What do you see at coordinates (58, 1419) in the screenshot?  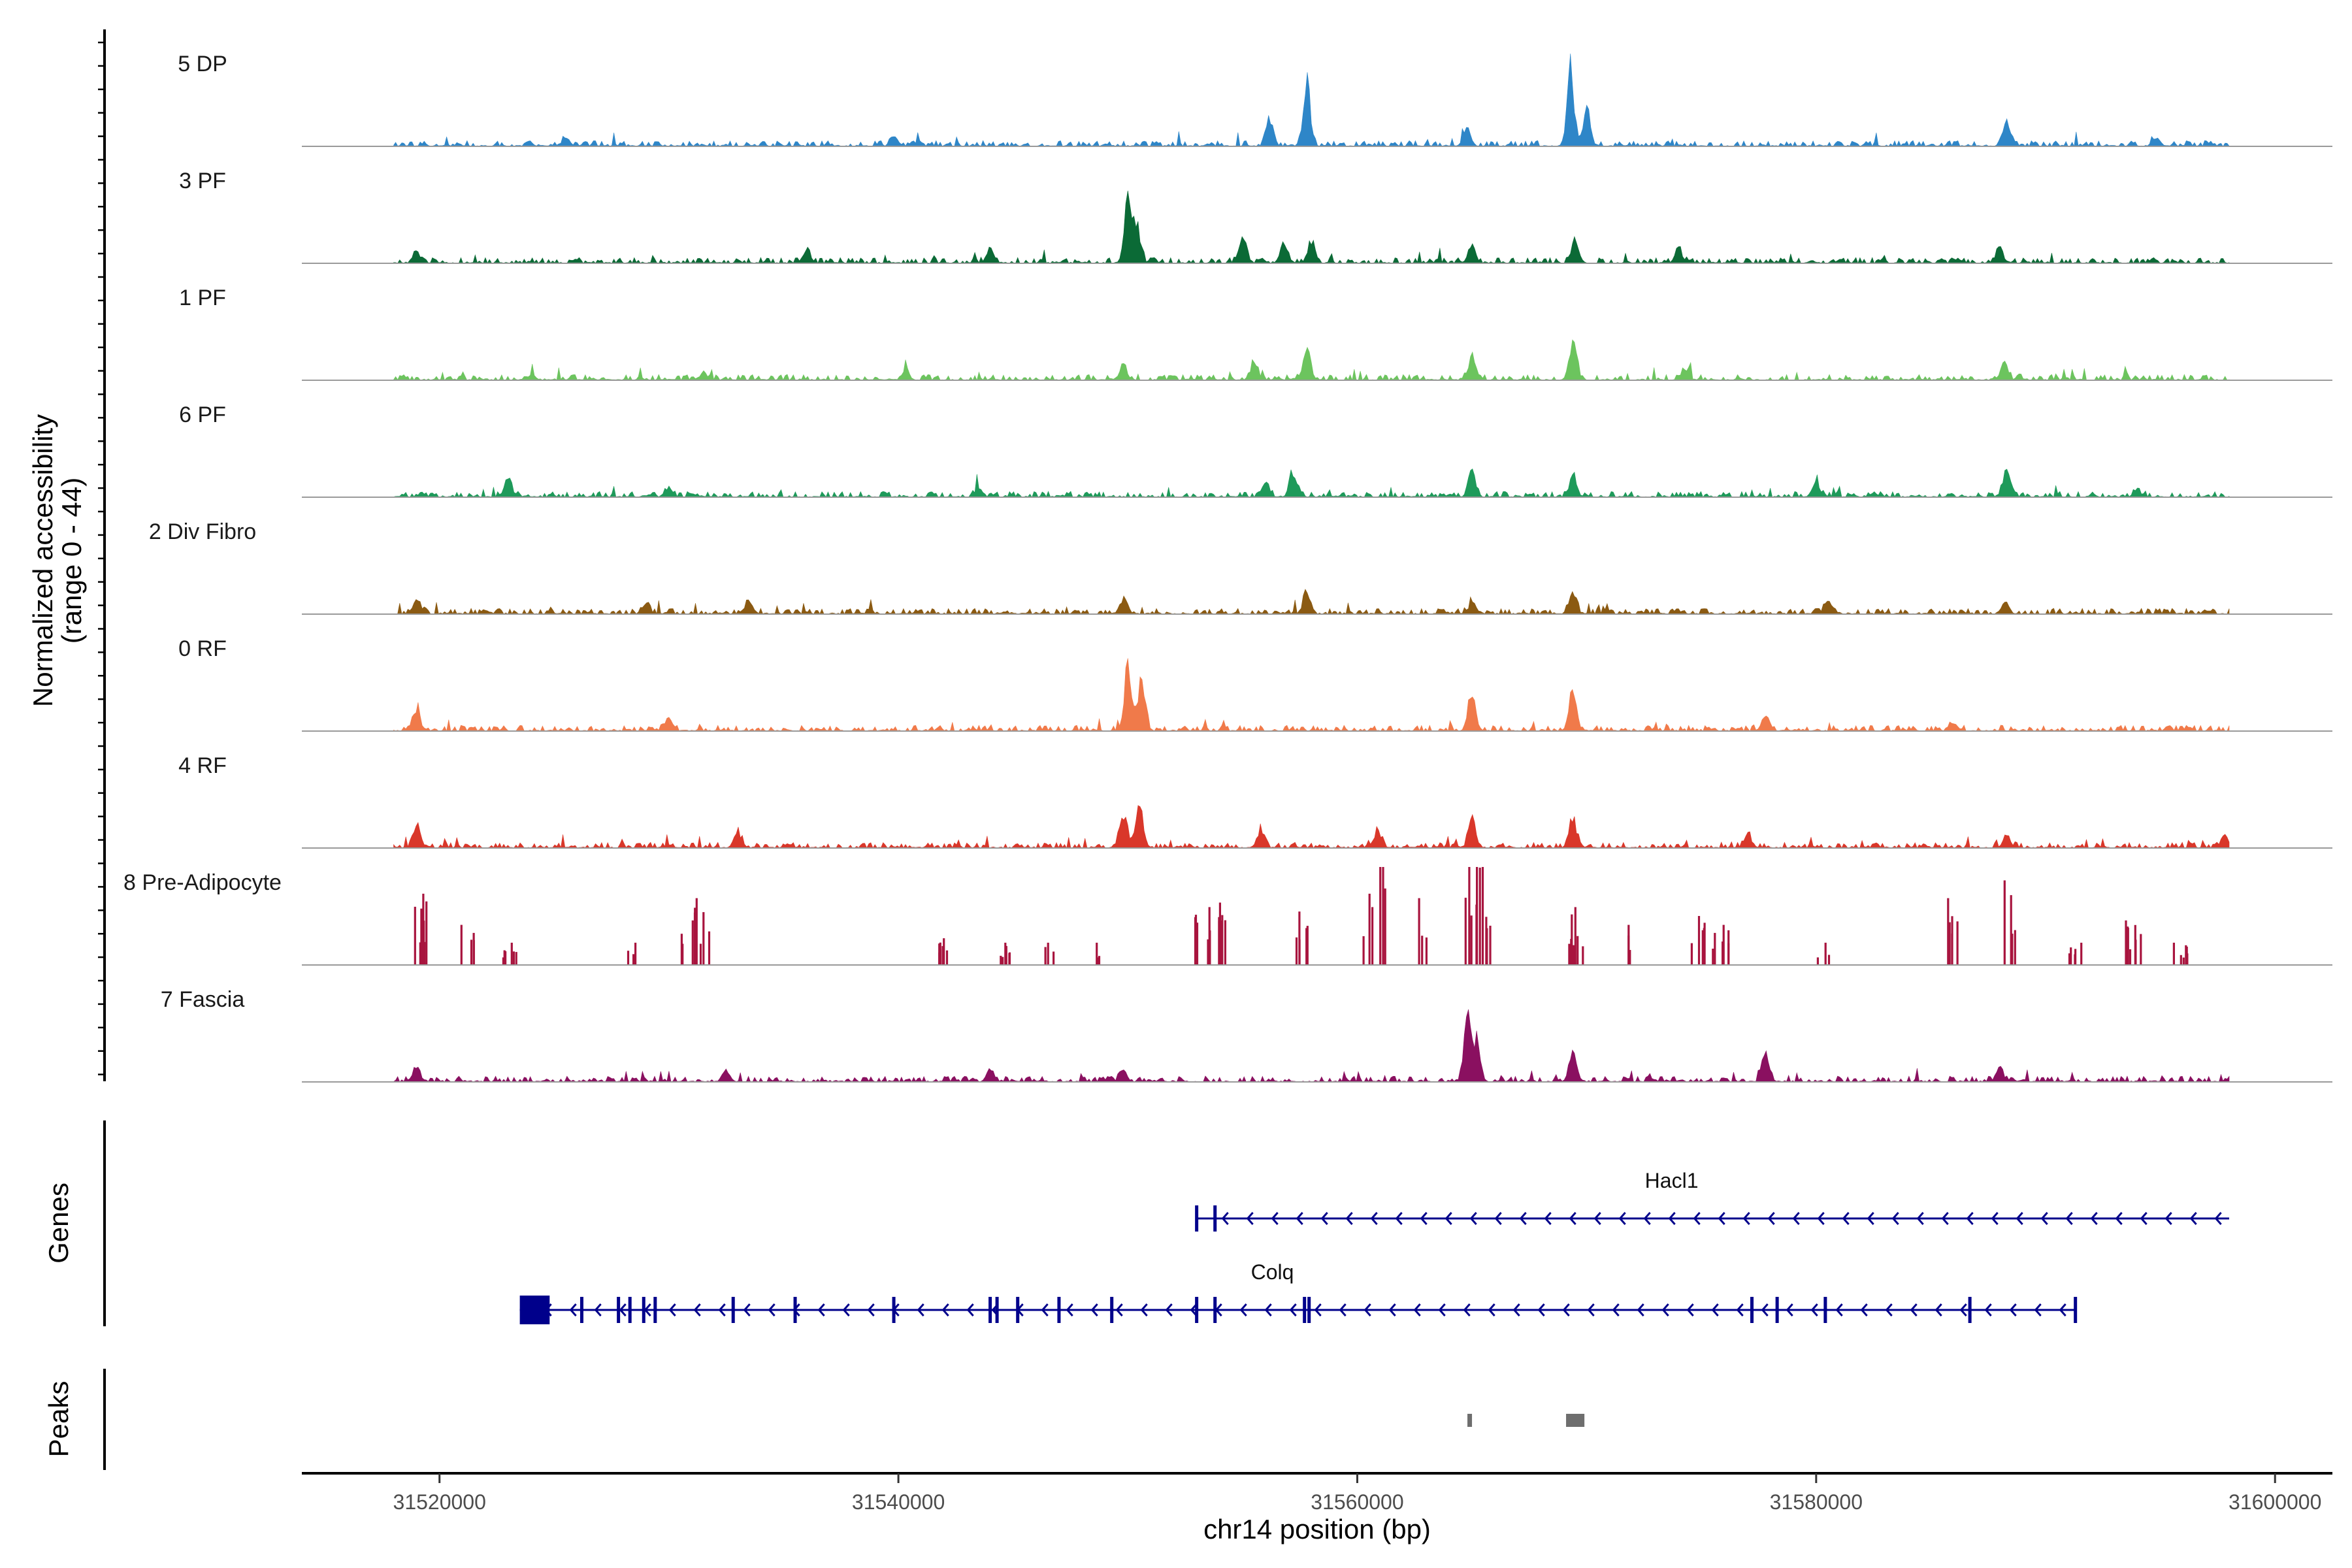 I see `peaks-track-label: Peaks` at bounding box center [58, 1419].